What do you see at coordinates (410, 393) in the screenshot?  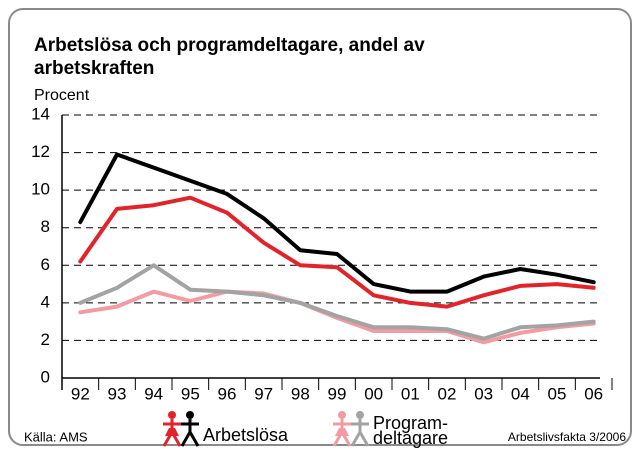 I see `x-tick-label: 01` at bounding box center [410, 393].